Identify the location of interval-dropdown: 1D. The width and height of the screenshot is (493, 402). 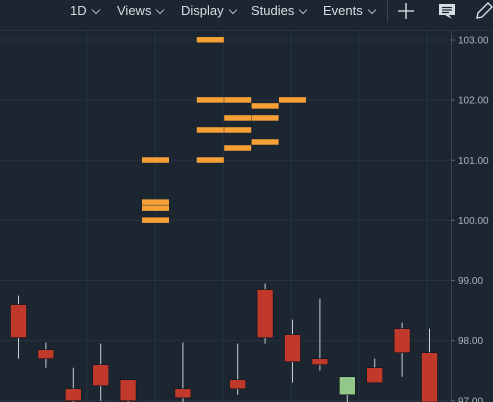
(85, 11).